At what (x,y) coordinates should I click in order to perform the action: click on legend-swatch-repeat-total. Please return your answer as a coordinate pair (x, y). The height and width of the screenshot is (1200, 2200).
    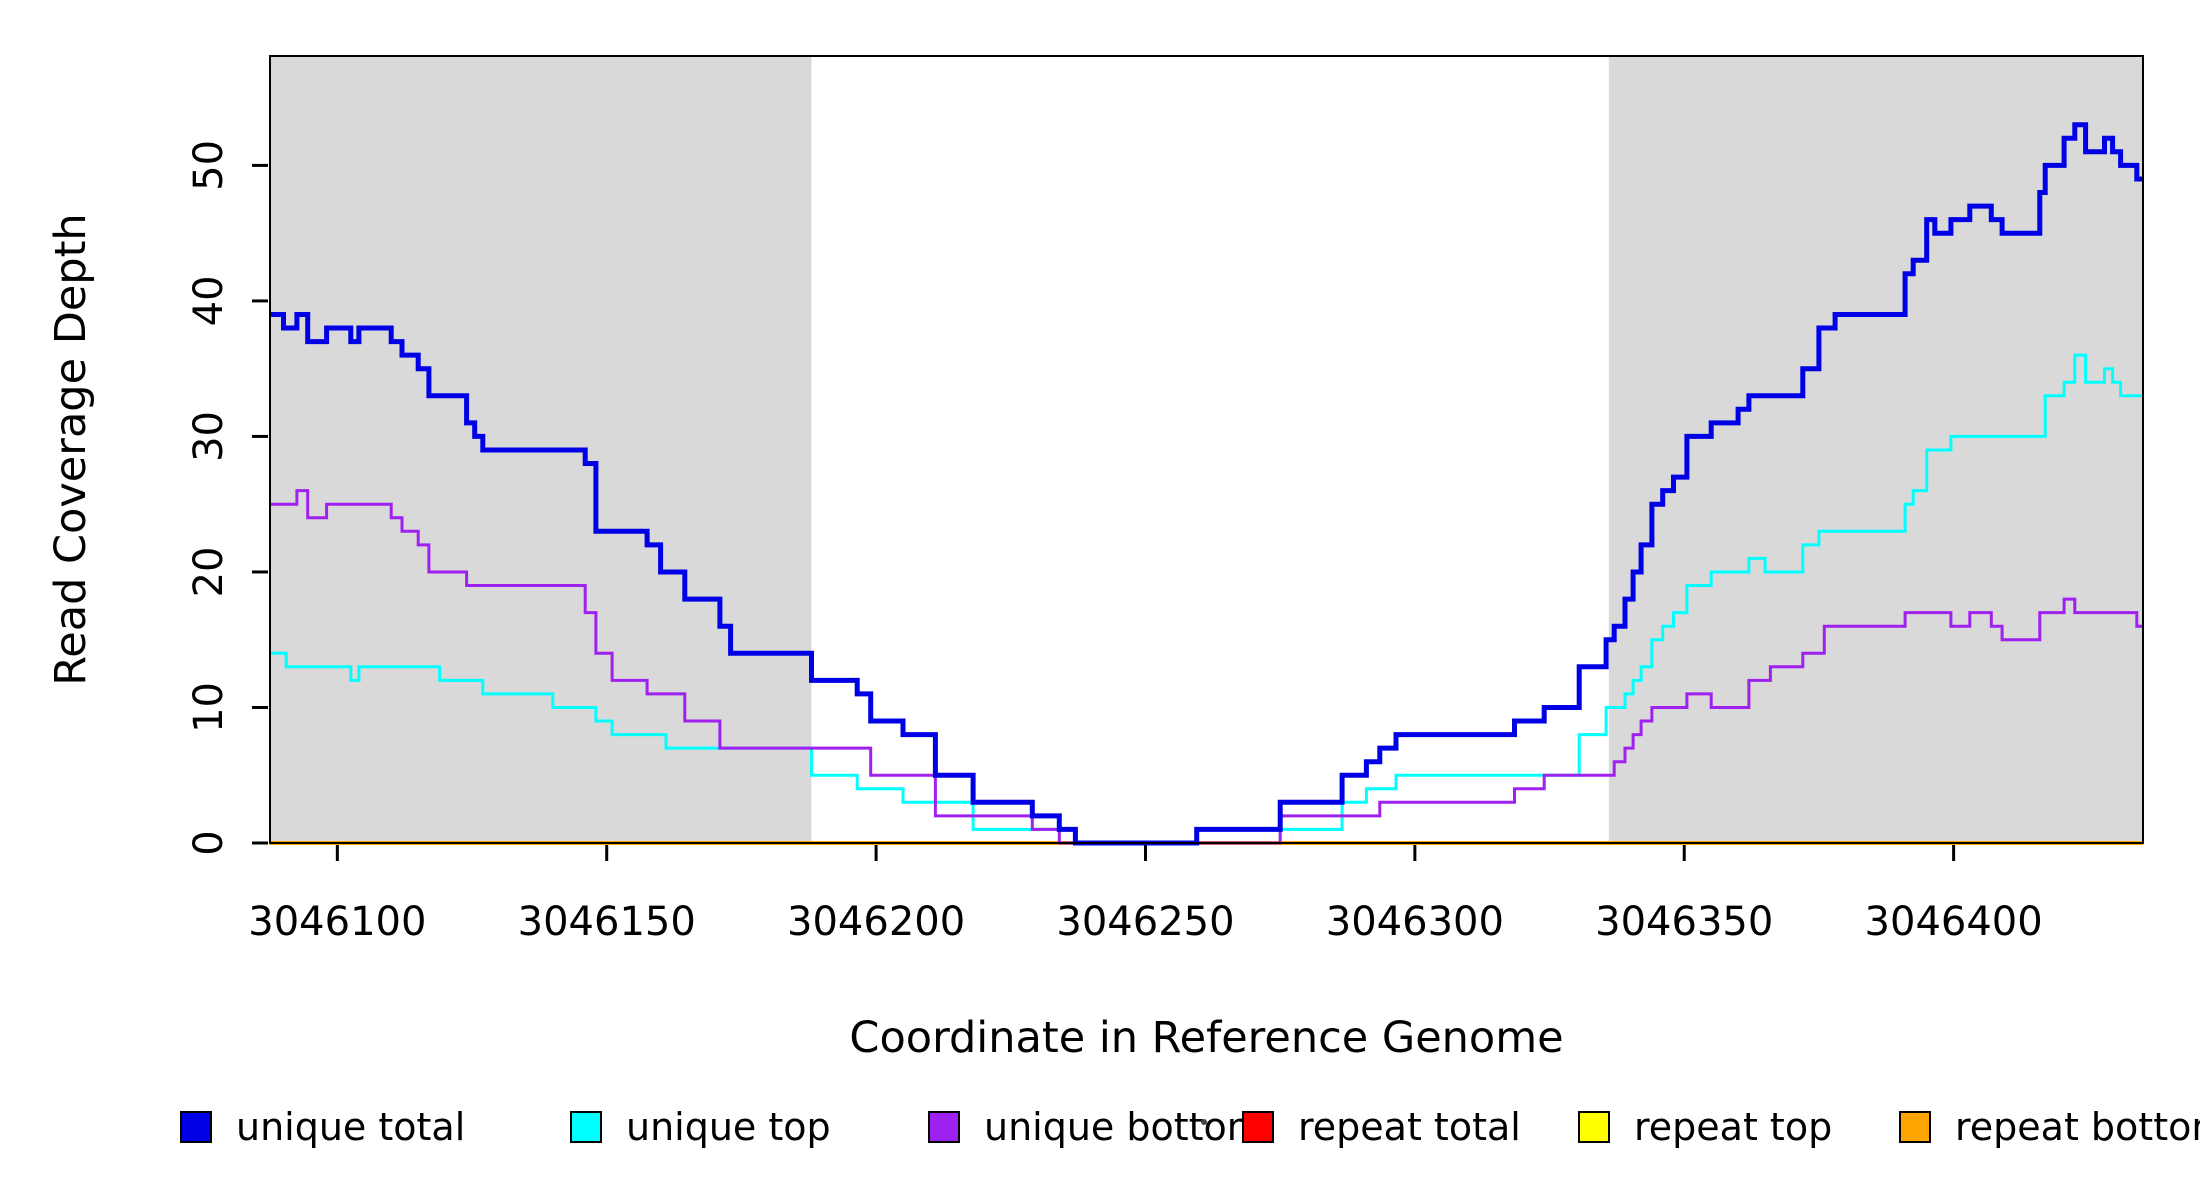
    Looking at the image, I should click on (1258, 1127).